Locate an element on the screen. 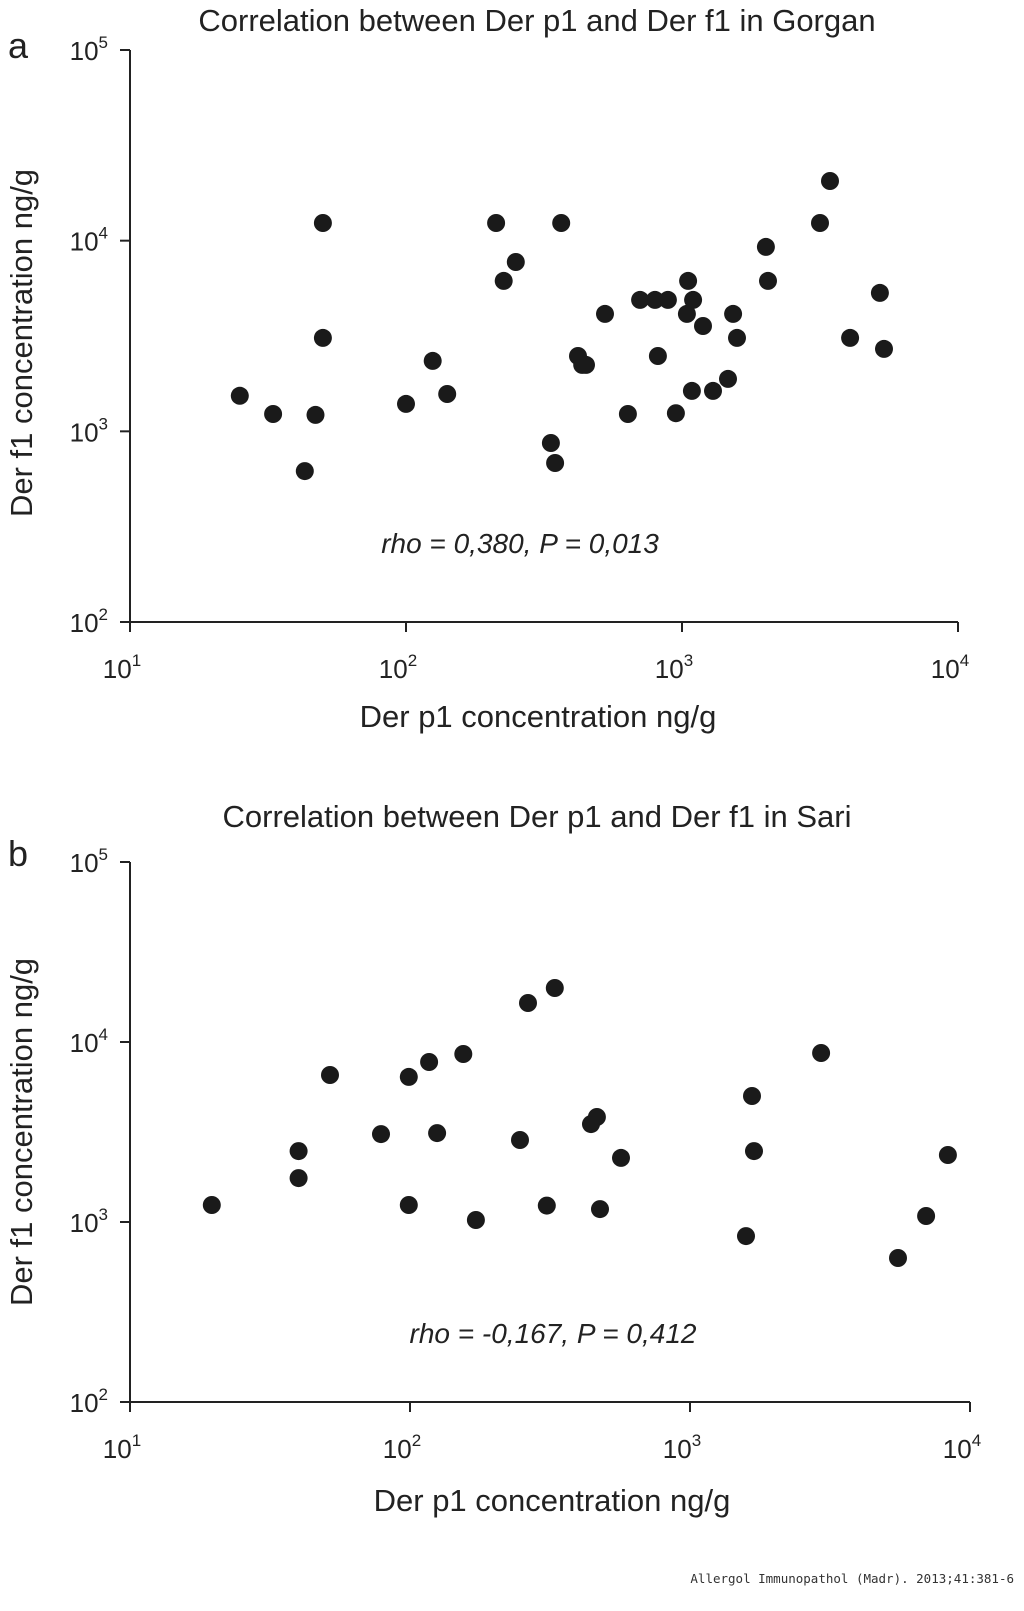 The width and height of the screenshot is (1024, 1611). correlation-annotation: rho = -0,167, P = 0,412 is located at coordinates (553, 1333).